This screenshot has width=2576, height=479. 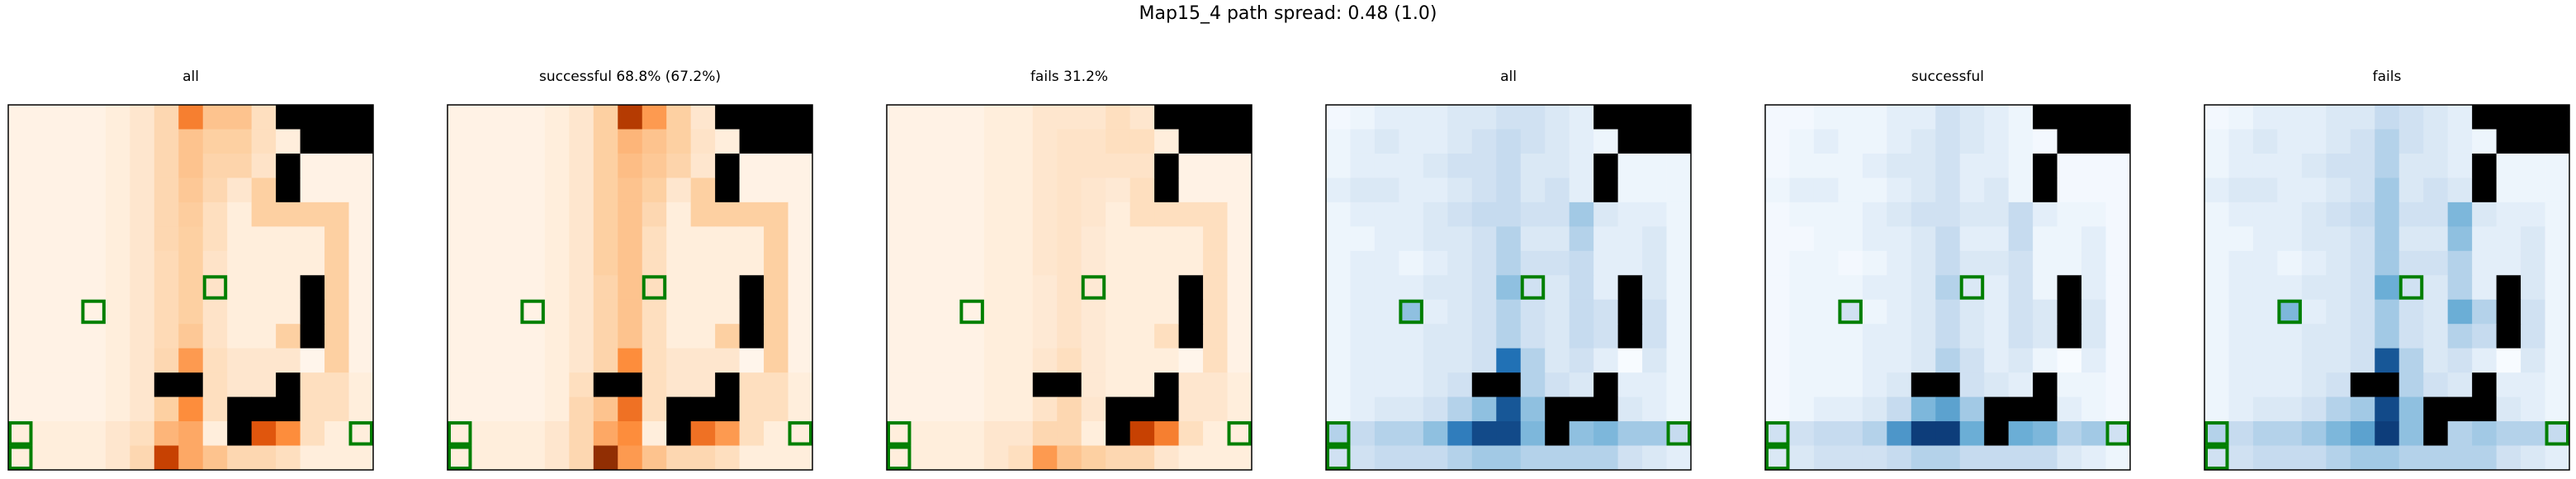 I want to click on heatmap-panel-5: successful, so click(x=1947, y=270).